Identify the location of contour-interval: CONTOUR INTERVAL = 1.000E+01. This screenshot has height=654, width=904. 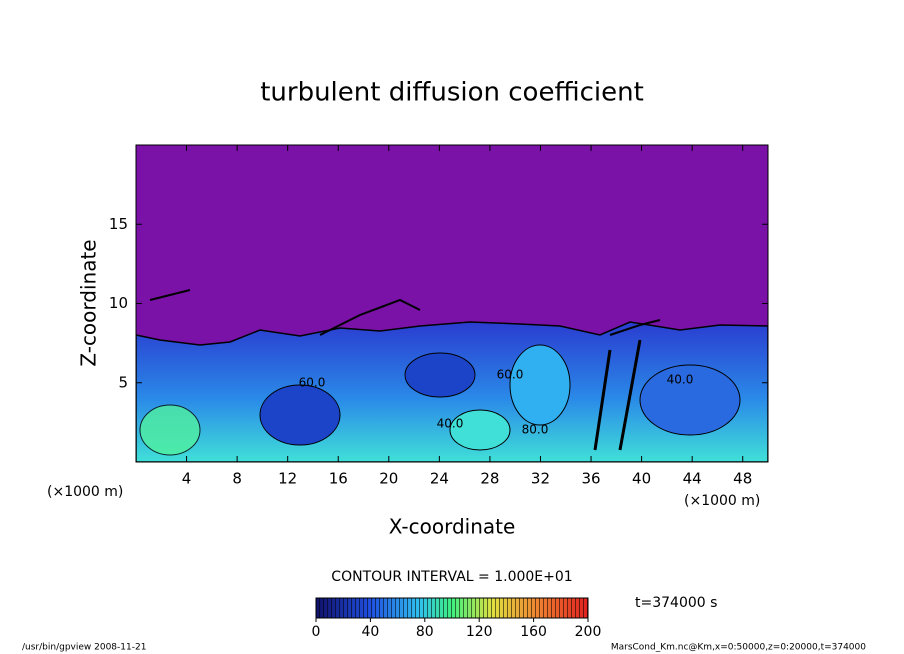
(451, 577).